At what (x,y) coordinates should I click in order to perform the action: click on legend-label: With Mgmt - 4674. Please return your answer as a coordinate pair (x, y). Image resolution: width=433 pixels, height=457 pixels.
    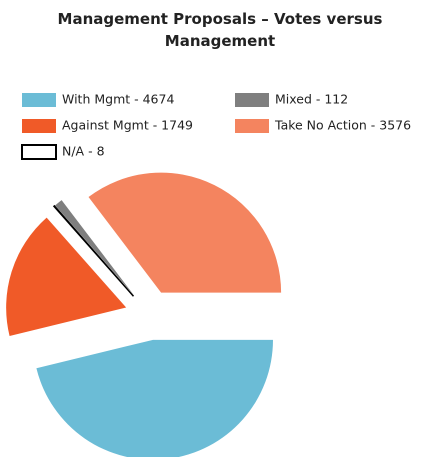
    Looking at the image, I should click on (118, 99).